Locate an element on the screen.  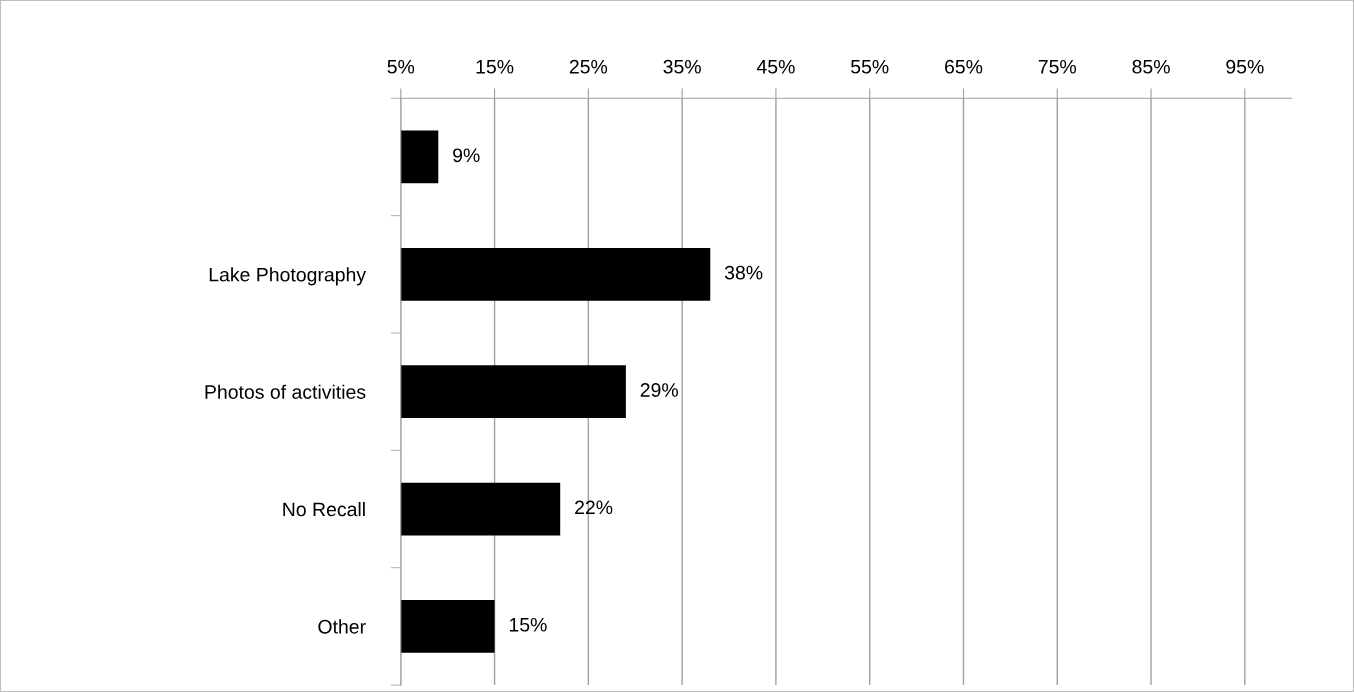
y-tick-label: Photos of activities is located at coordinates (285, 391).